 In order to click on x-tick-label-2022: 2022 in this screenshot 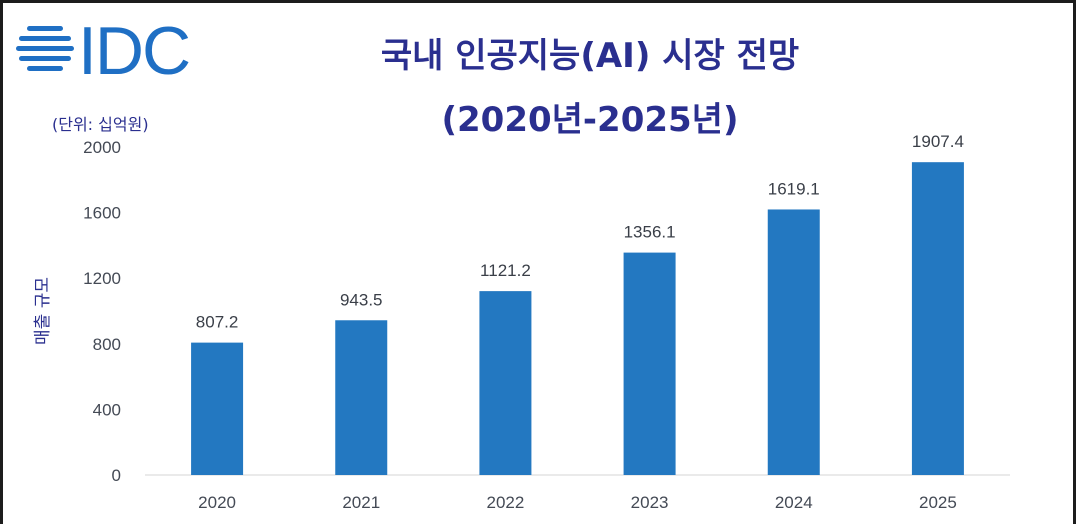, I will do `click(506, 502)`.